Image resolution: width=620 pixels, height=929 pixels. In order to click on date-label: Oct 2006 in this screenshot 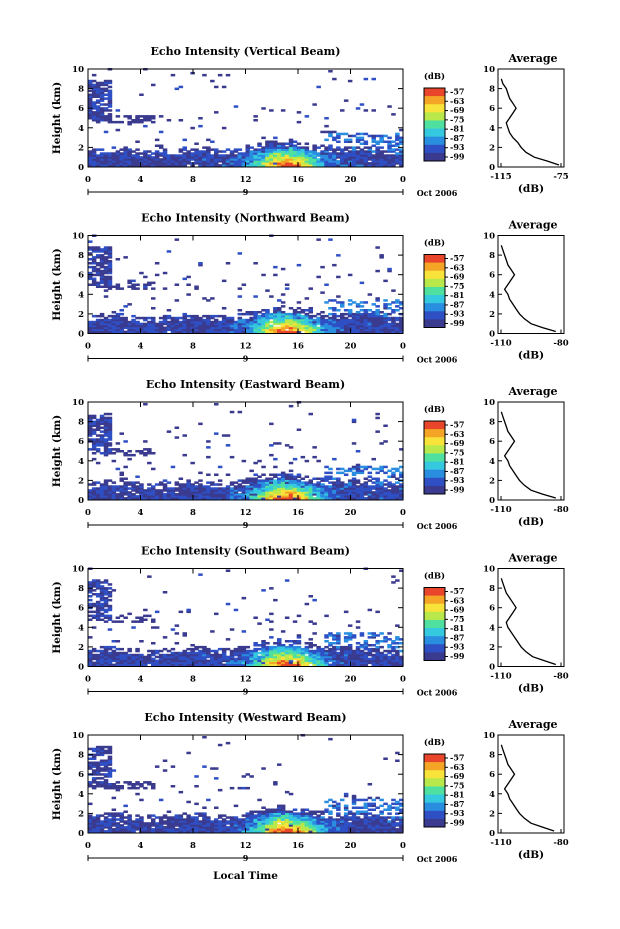, I will do `click(437, 193)`.